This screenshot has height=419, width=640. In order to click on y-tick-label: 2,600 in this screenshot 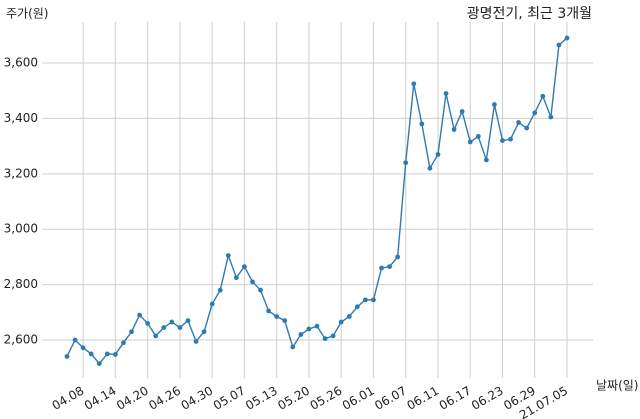, I will do `click(21, 340)`.